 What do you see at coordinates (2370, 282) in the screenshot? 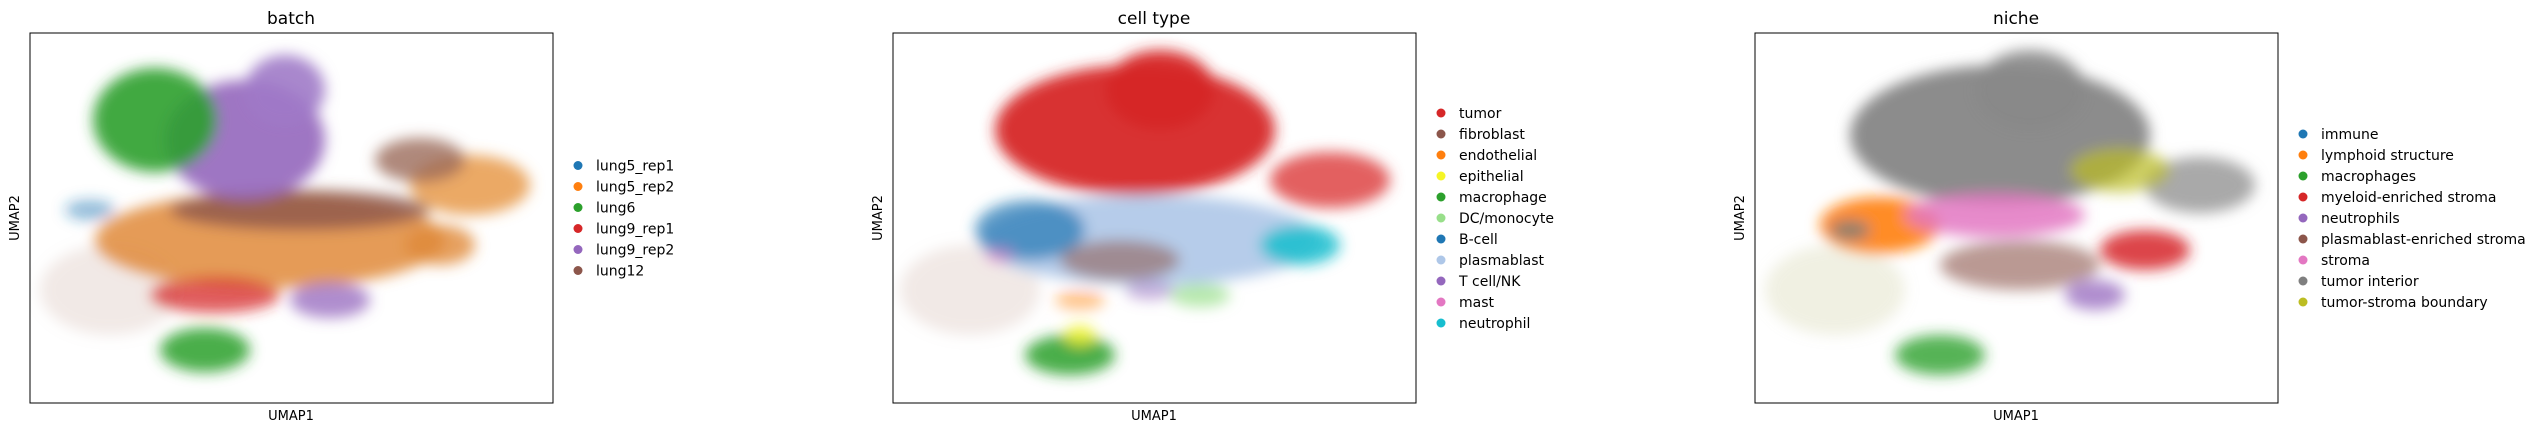
I see `legend-label-2-7: tumor interior` at bounding box center [2370, 282].